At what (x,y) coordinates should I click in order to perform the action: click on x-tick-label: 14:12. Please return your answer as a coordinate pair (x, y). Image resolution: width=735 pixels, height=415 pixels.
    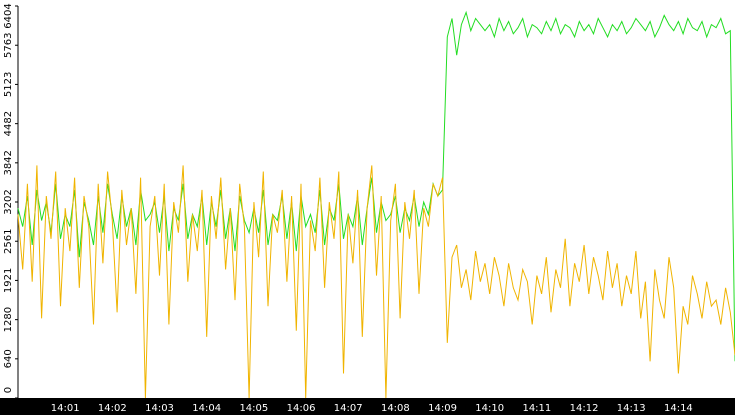
    Looking at the image, I should click on (584, 408).